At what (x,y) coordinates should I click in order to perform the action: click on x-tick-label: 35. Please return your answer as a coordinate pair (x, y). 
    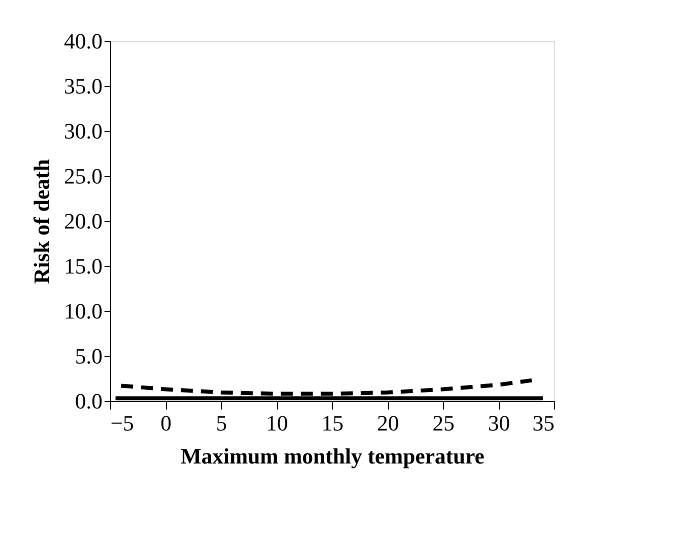
    Looking at the image, I should click on (543, 423).